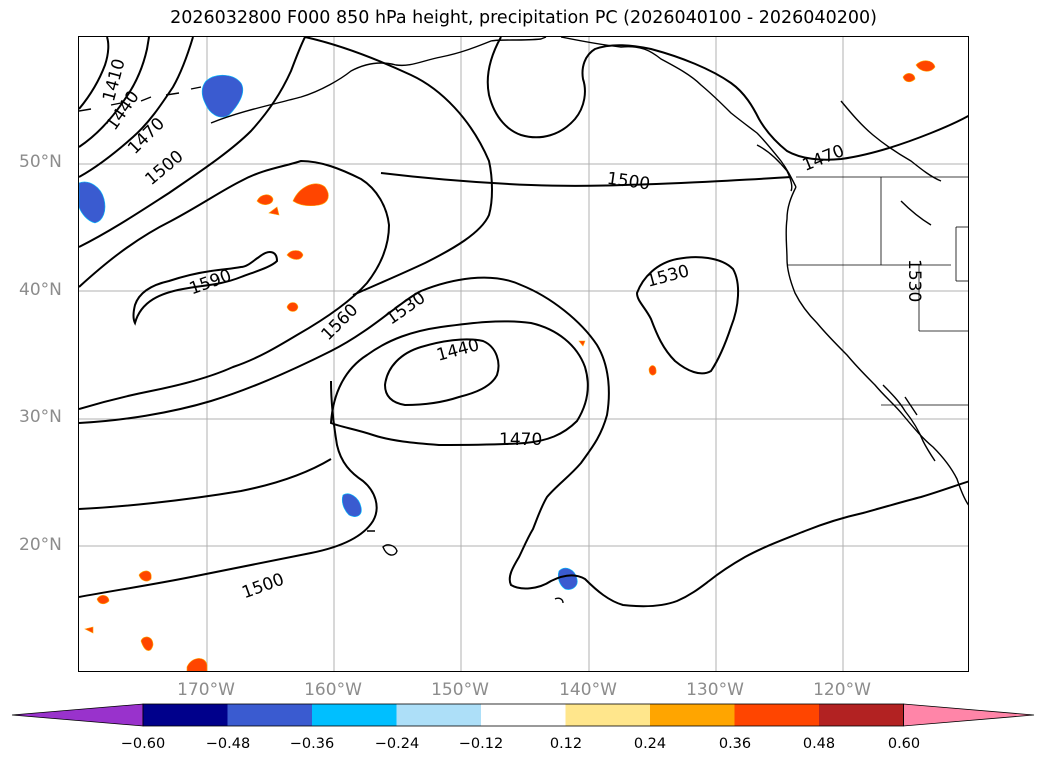  I want to click on colorbar-tick-3: −0.36, so click(312, 744).